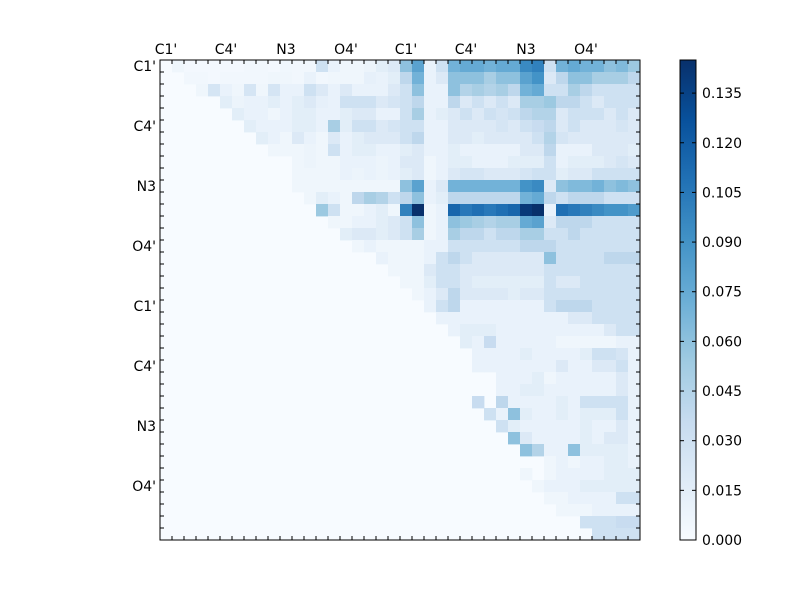 This screenshot has height=600, width=800. Describe the element at coordinates (722, 342) in the screenshot. I see `colorbar-tick-label: 0.060` at that location.